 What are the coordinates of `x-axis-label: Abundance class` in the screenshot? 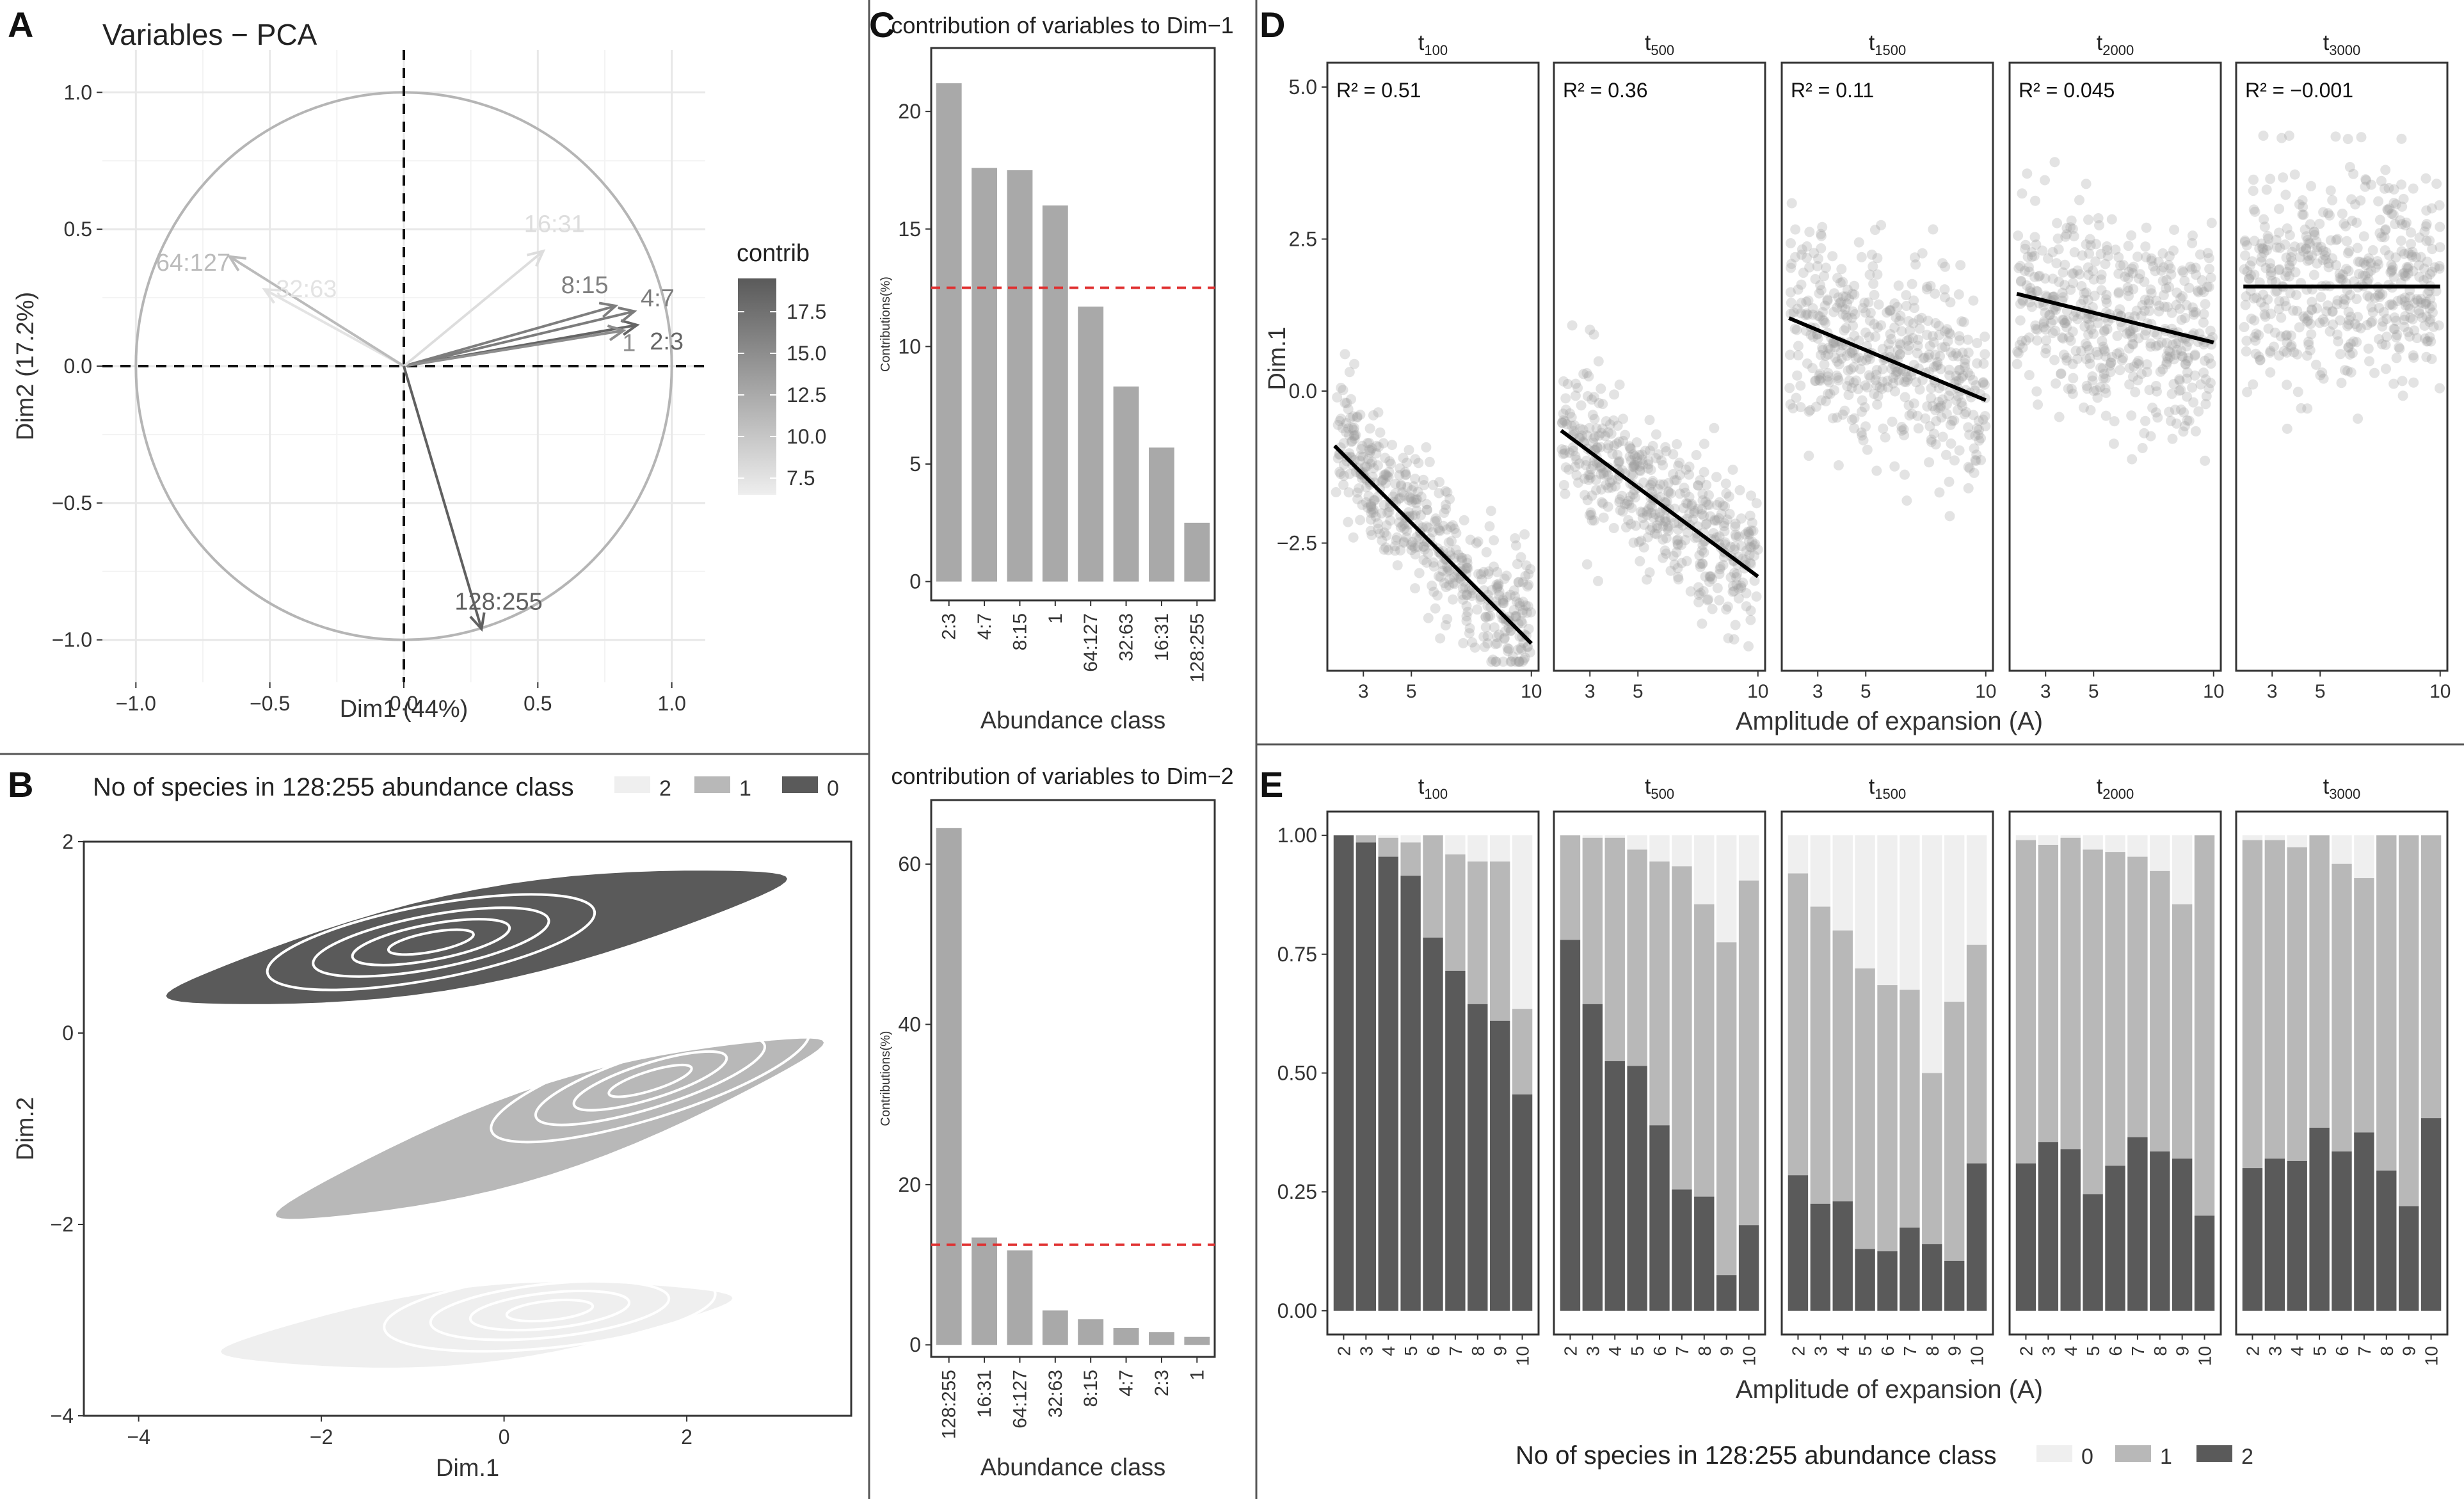 It's located at (1072, 720).